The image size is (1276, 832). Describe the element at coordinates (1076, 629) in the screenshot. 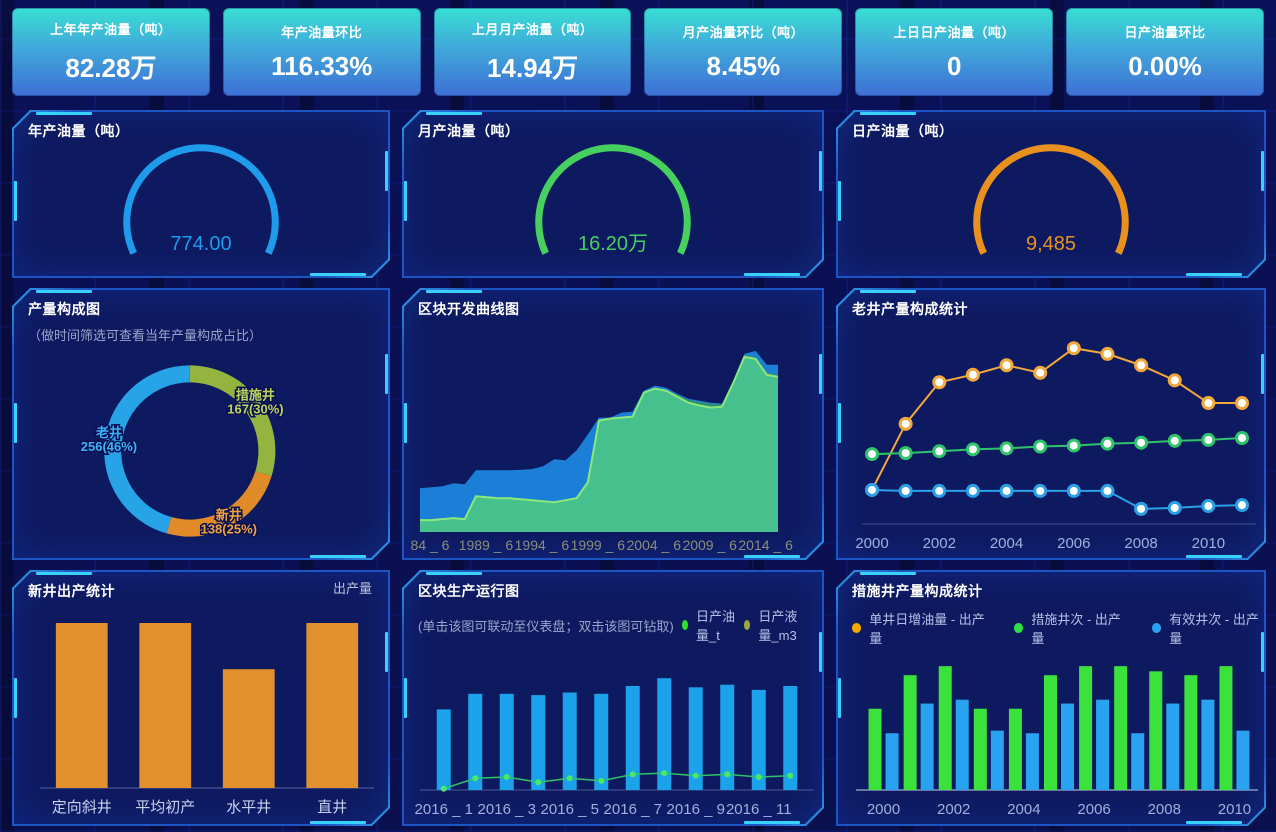

I see `legend-label: 措施井次 - 出产量` at that location.